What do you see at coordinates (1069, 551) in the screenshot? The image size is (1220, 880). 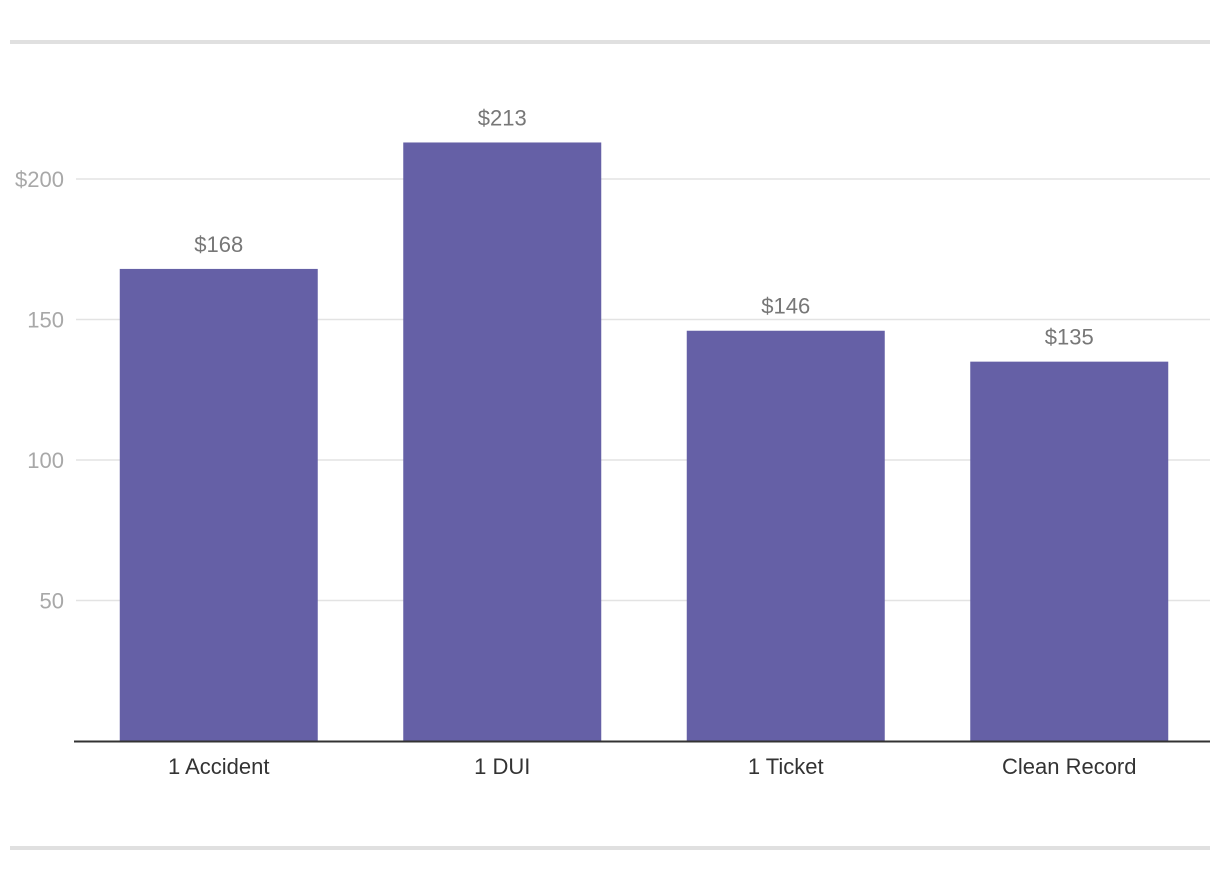 I see `bar-clean-record` at bounding box center [1069, 551].